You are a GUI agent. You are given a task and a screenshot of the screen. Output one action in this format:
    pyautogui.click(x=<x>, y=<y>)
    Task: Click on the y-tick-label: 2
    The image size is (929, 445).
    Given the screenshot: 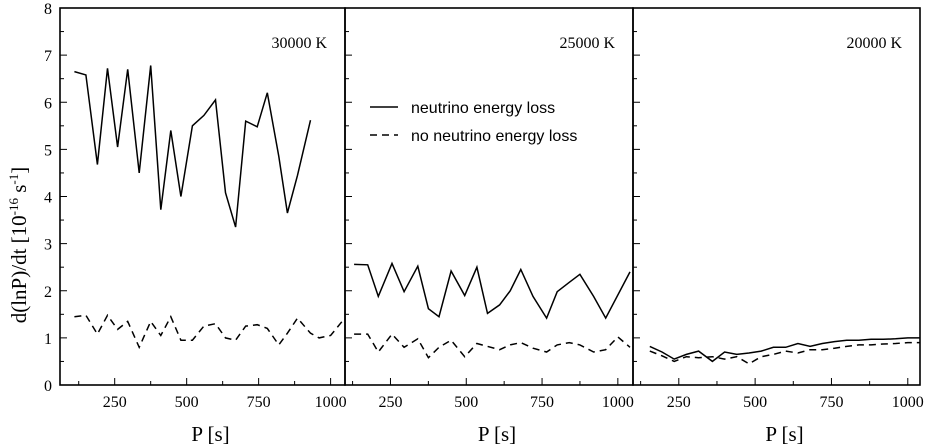 What is the action you would take?
    pyautogui.click(x=48, y=292)
    